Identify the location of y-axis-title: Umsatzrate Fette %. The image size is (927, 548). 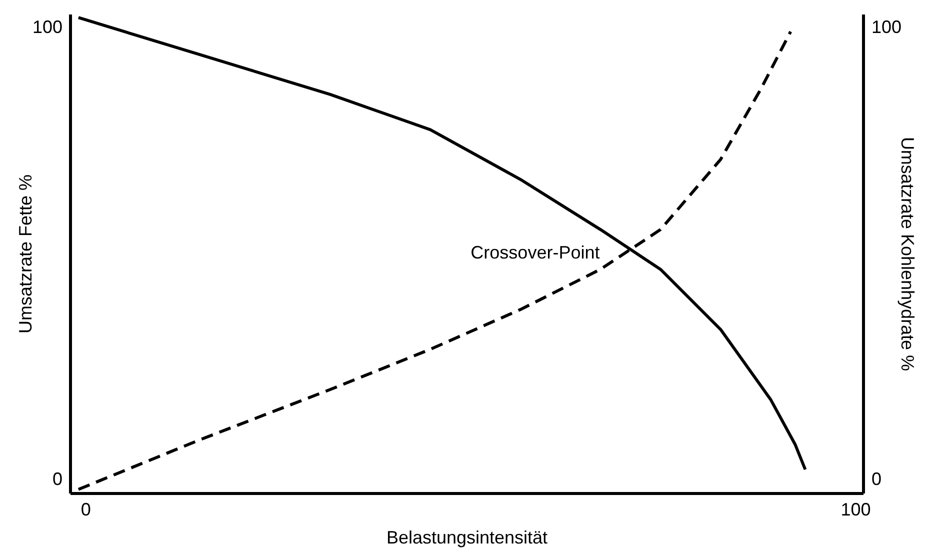
(26, 254).